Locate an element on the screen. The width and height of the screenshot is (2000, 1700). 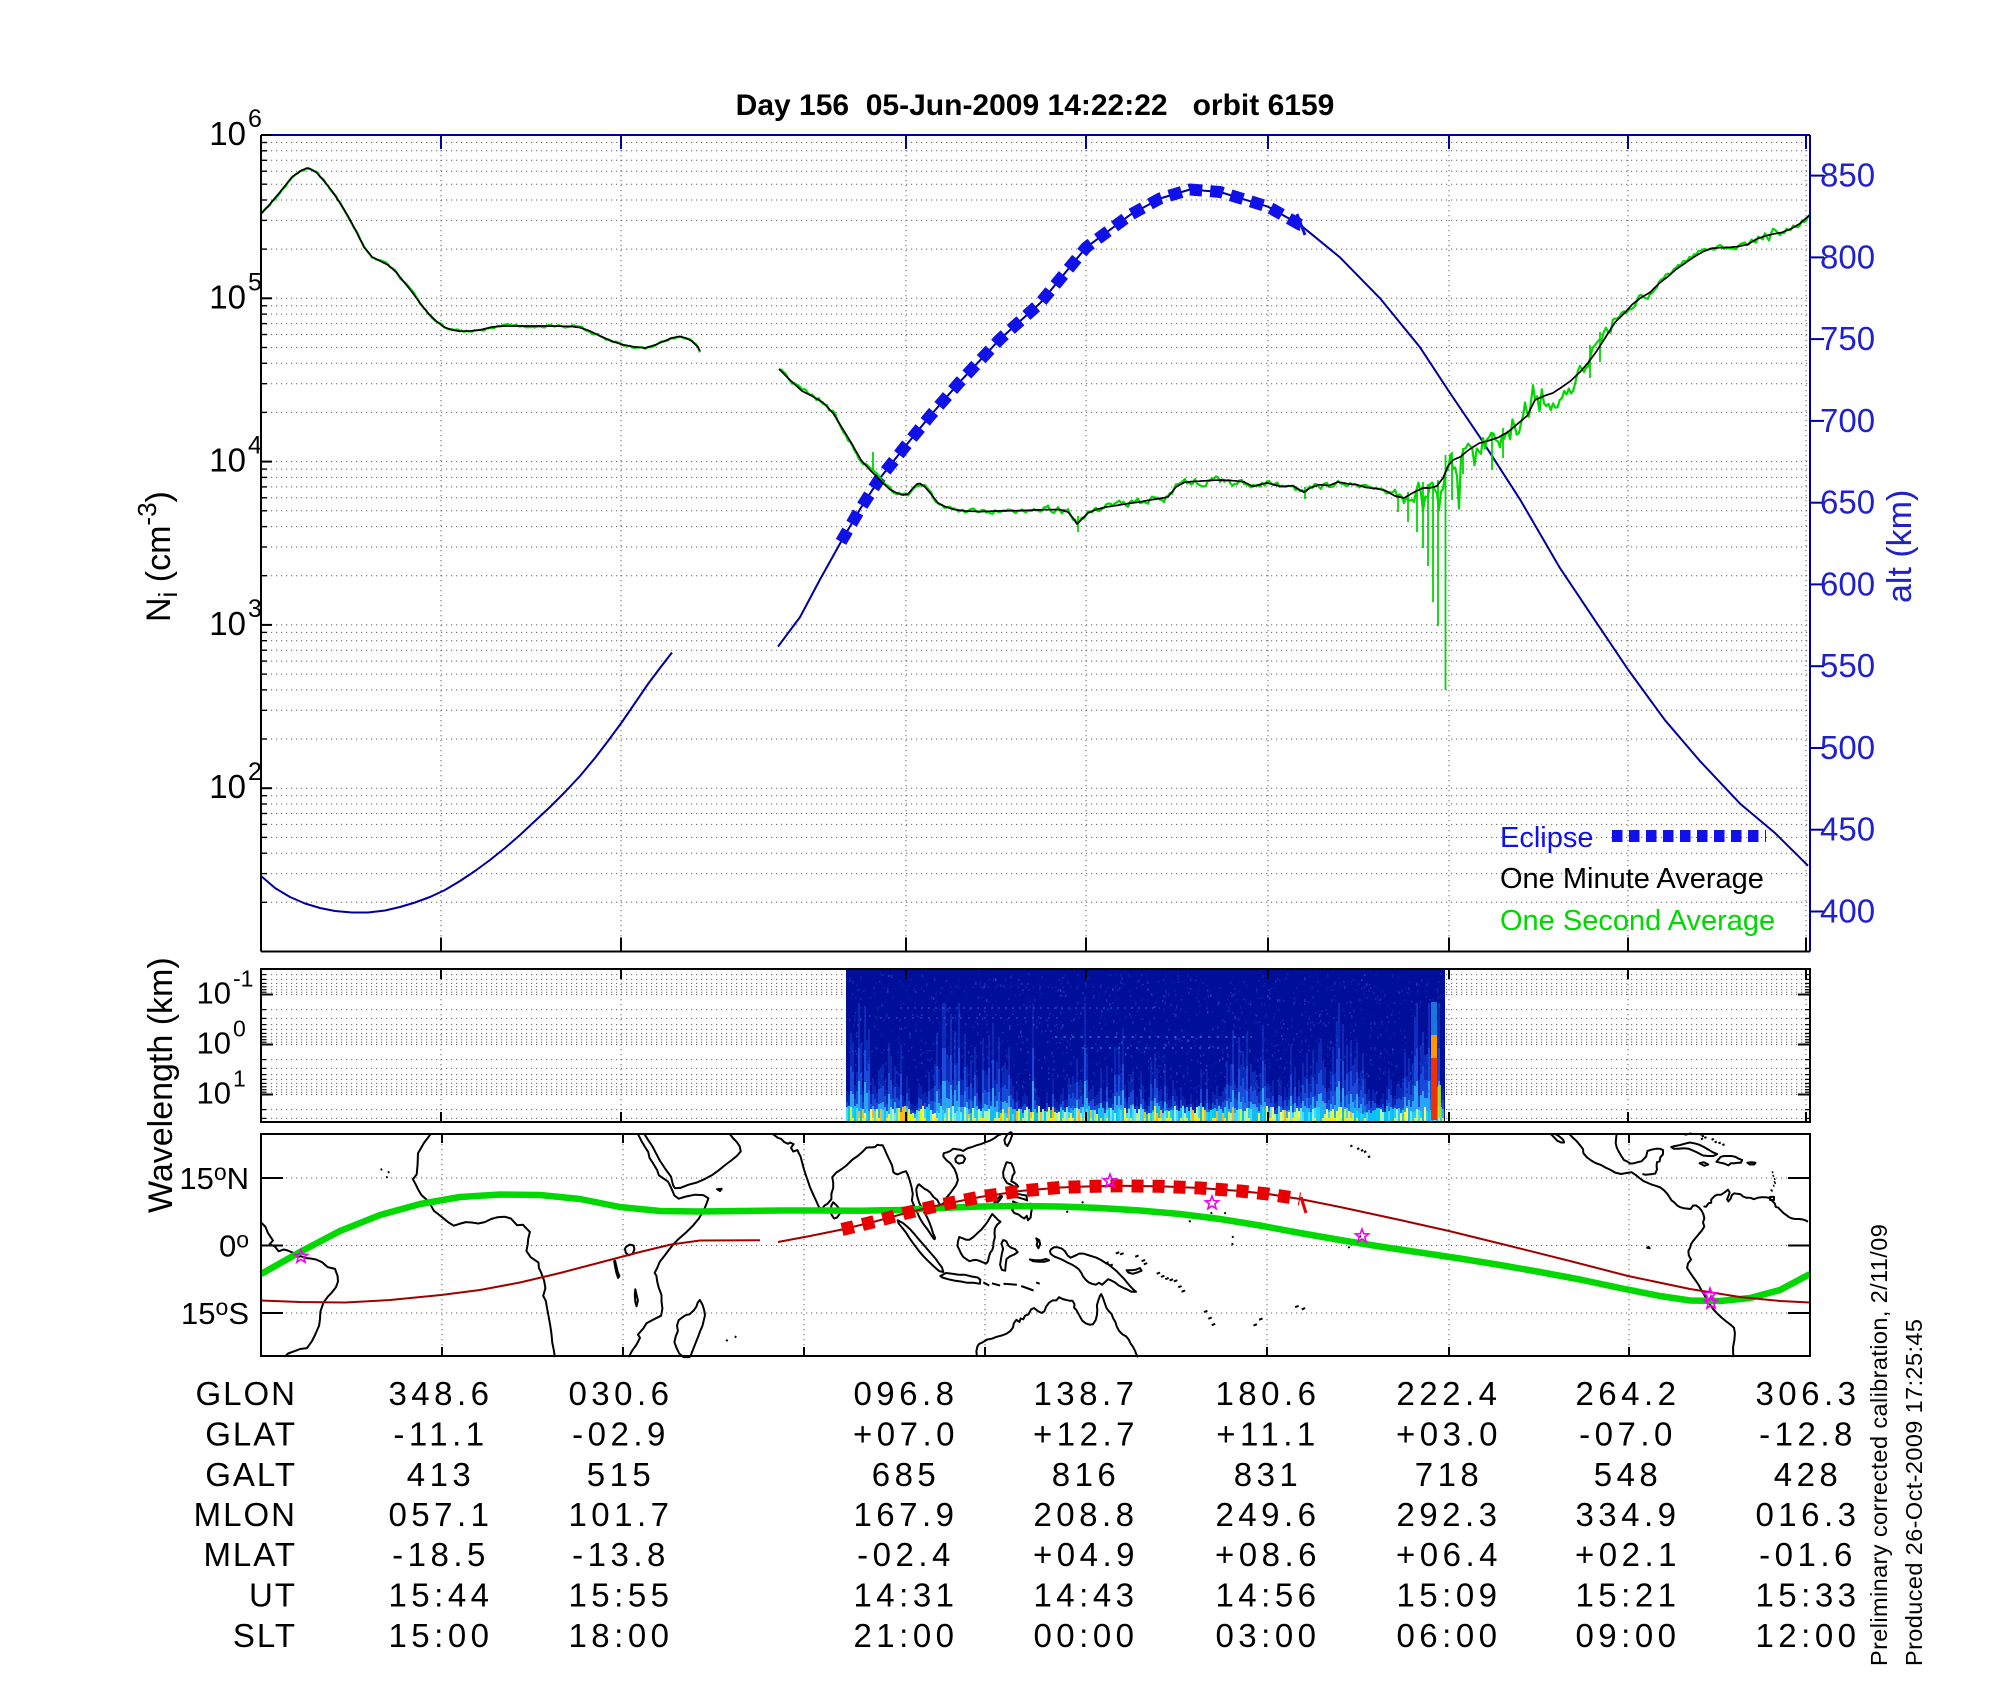
svg-text: -11.1 is located at coordinates (440, 1434).